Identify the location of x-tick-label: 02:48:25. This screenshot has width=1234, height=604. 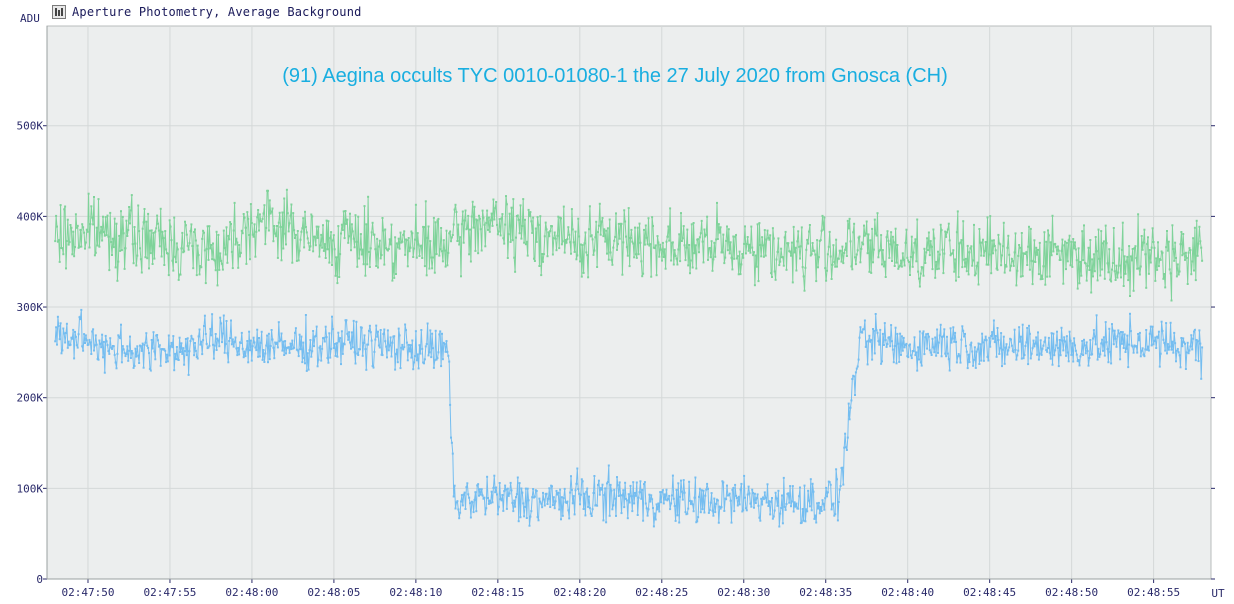
(661, 592).